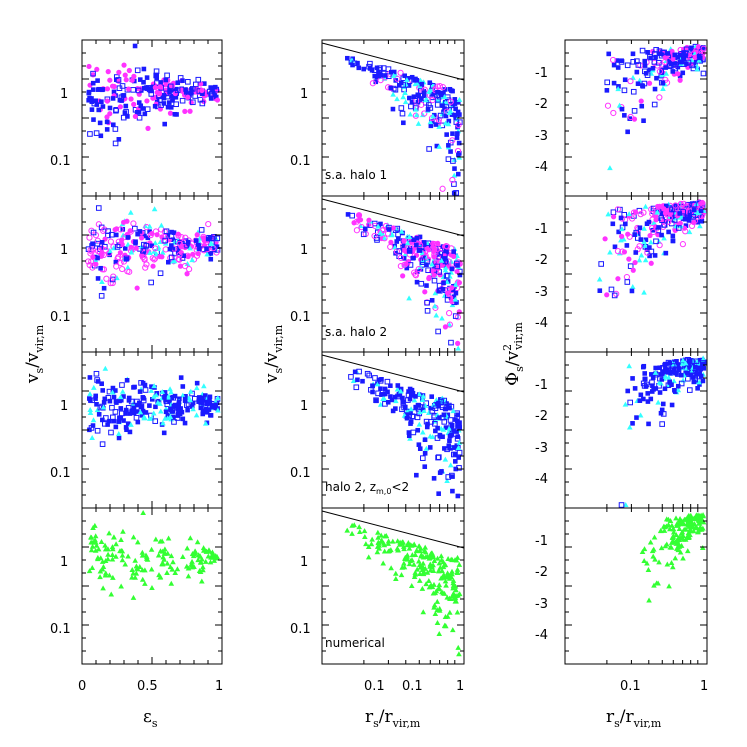 This screenshot has height=747, width=747. Describe the element at coordinates (704, 686) in the screenshot. I see `xtick-label: 1` at that location.